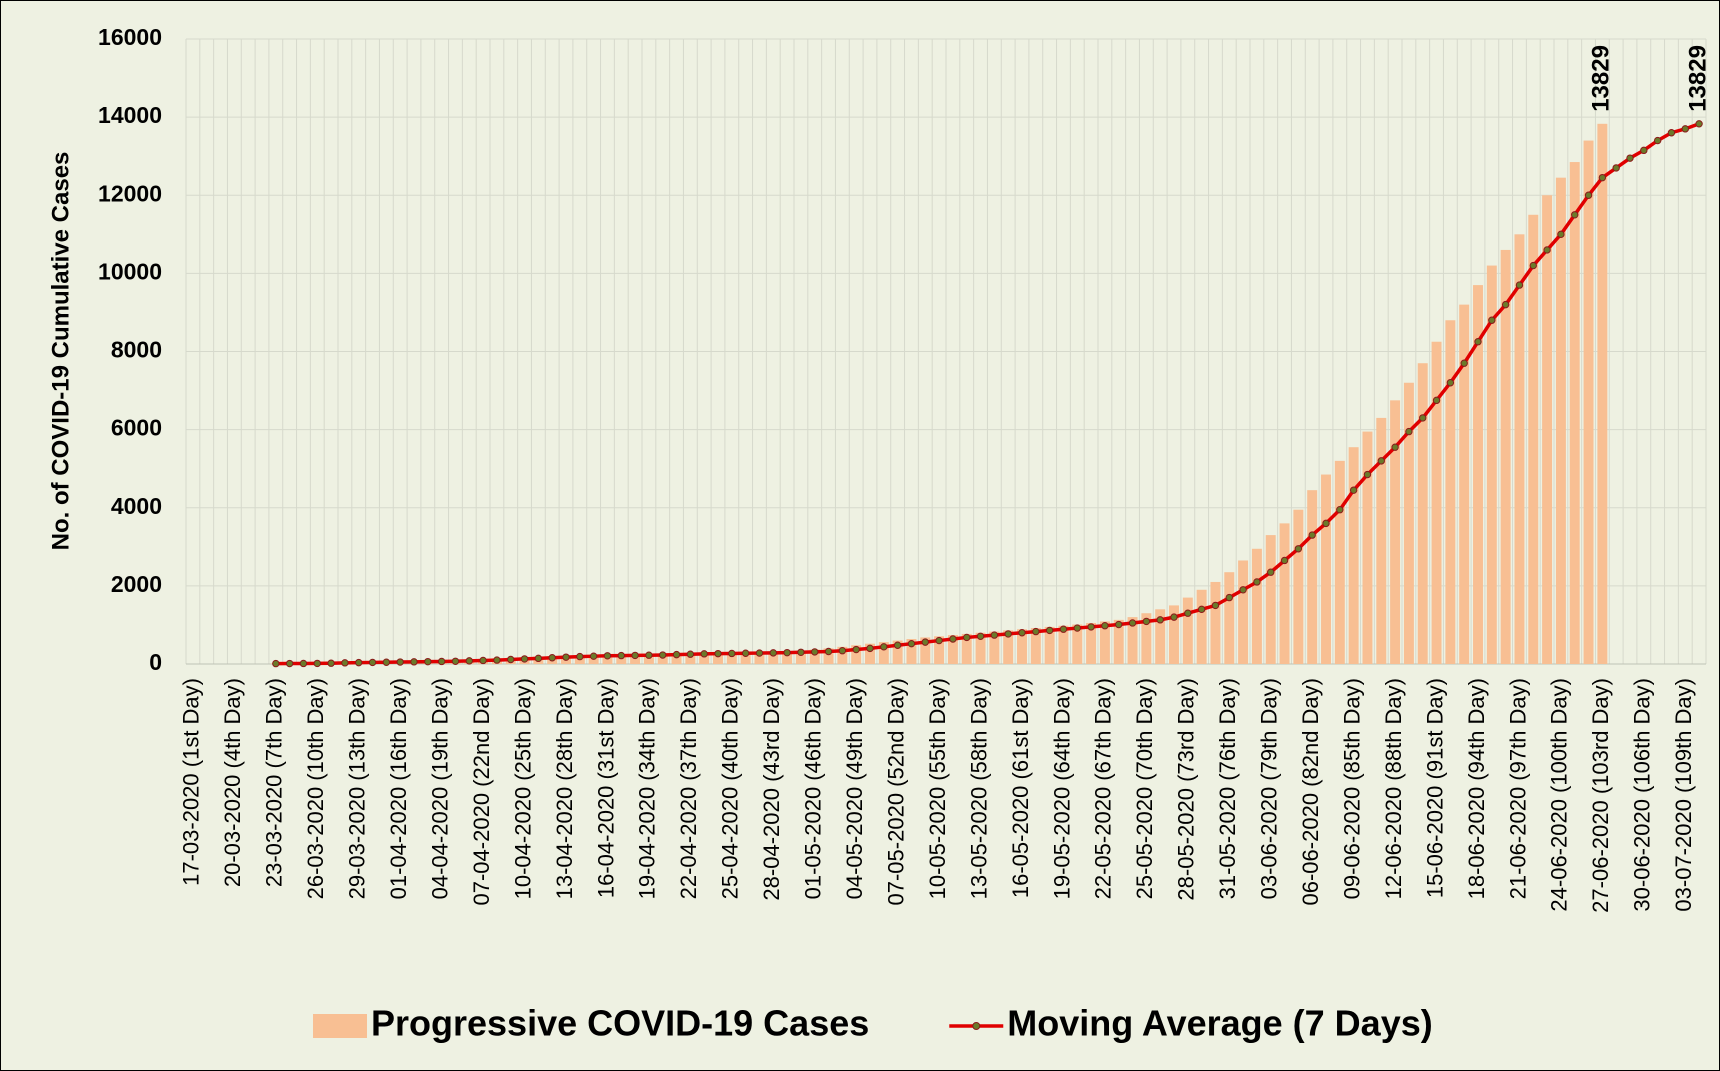  Describe the element at coordinates (1393, 788) in the screenshot. I see `x-tick-label: 12-06-2020 (88th Day)` at that location.